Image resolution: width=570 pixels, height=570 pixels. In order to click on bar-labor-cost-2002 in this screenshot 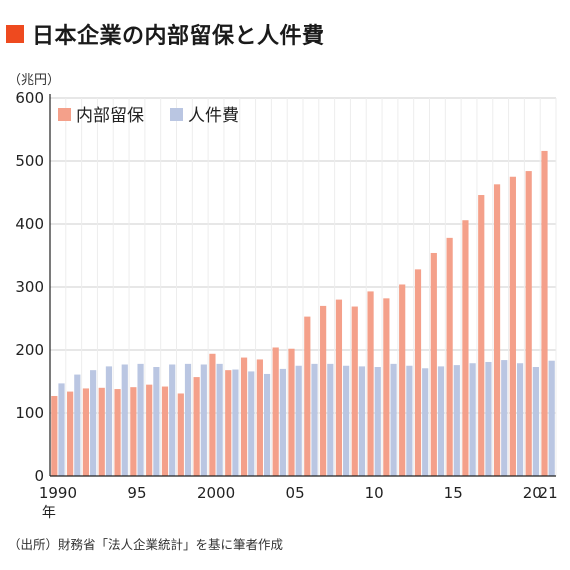, I will do `click(251, 423)`.